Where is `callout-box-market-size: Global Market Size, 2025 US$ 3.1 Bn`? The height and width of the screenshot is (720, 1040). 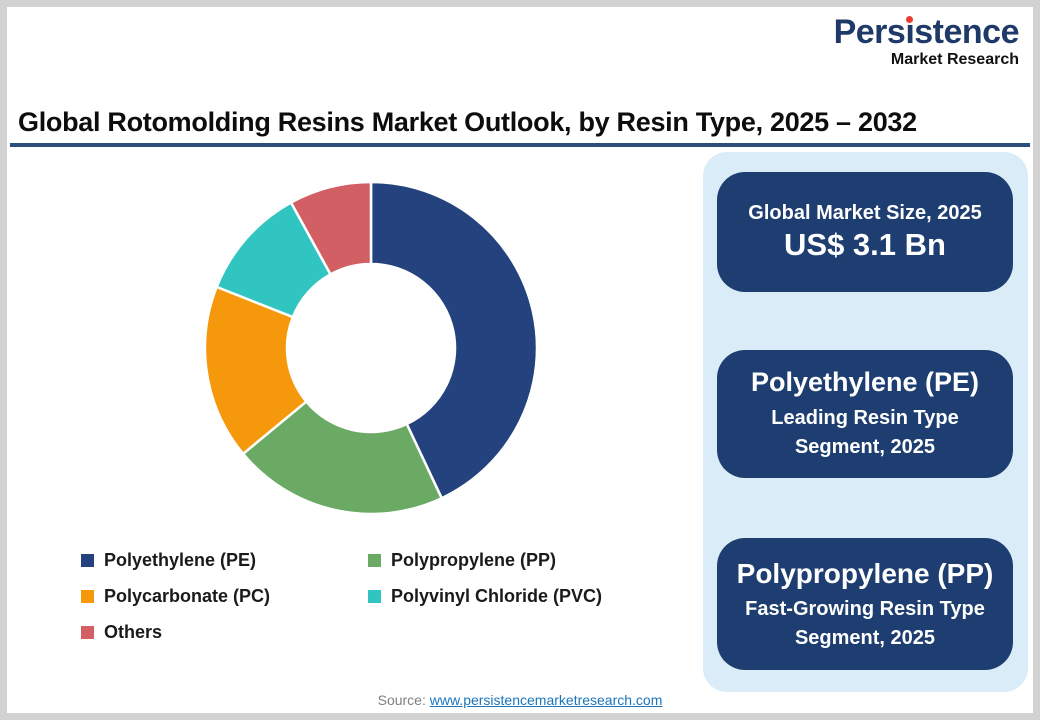 callout-box-market-size: Global Market Size, 2025 US$ 3.1 Bn is located at coordinates (865, 232).